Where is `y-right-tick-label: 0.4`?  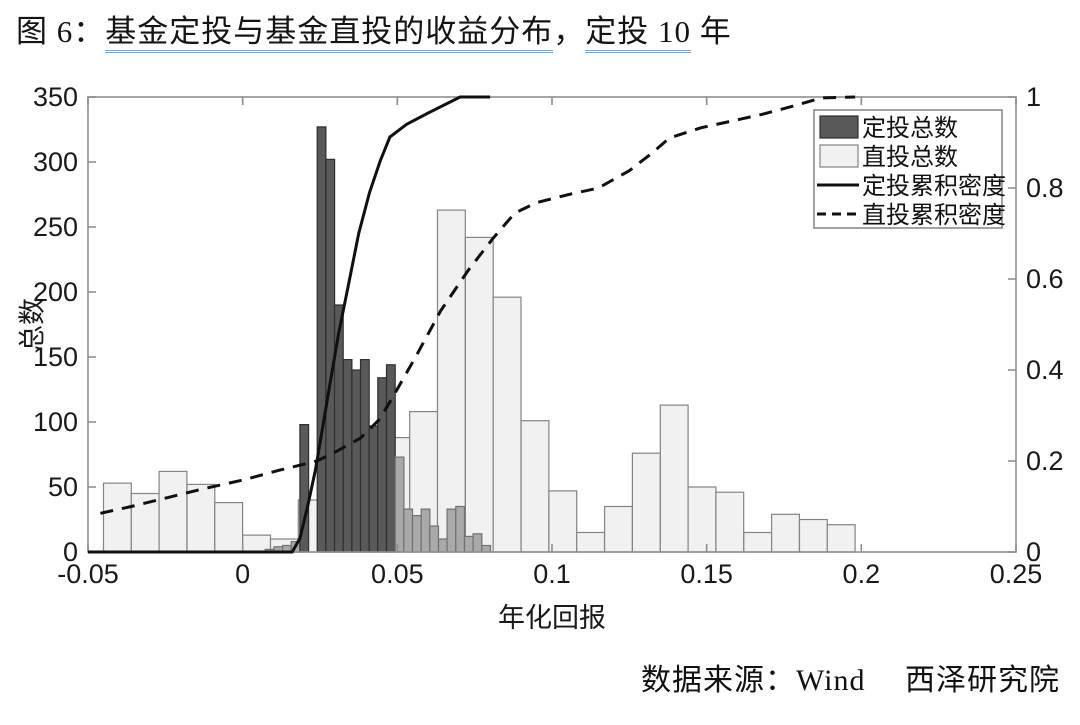 y-right-tick-label: 0.4 is located at coordinates (1045, 370).